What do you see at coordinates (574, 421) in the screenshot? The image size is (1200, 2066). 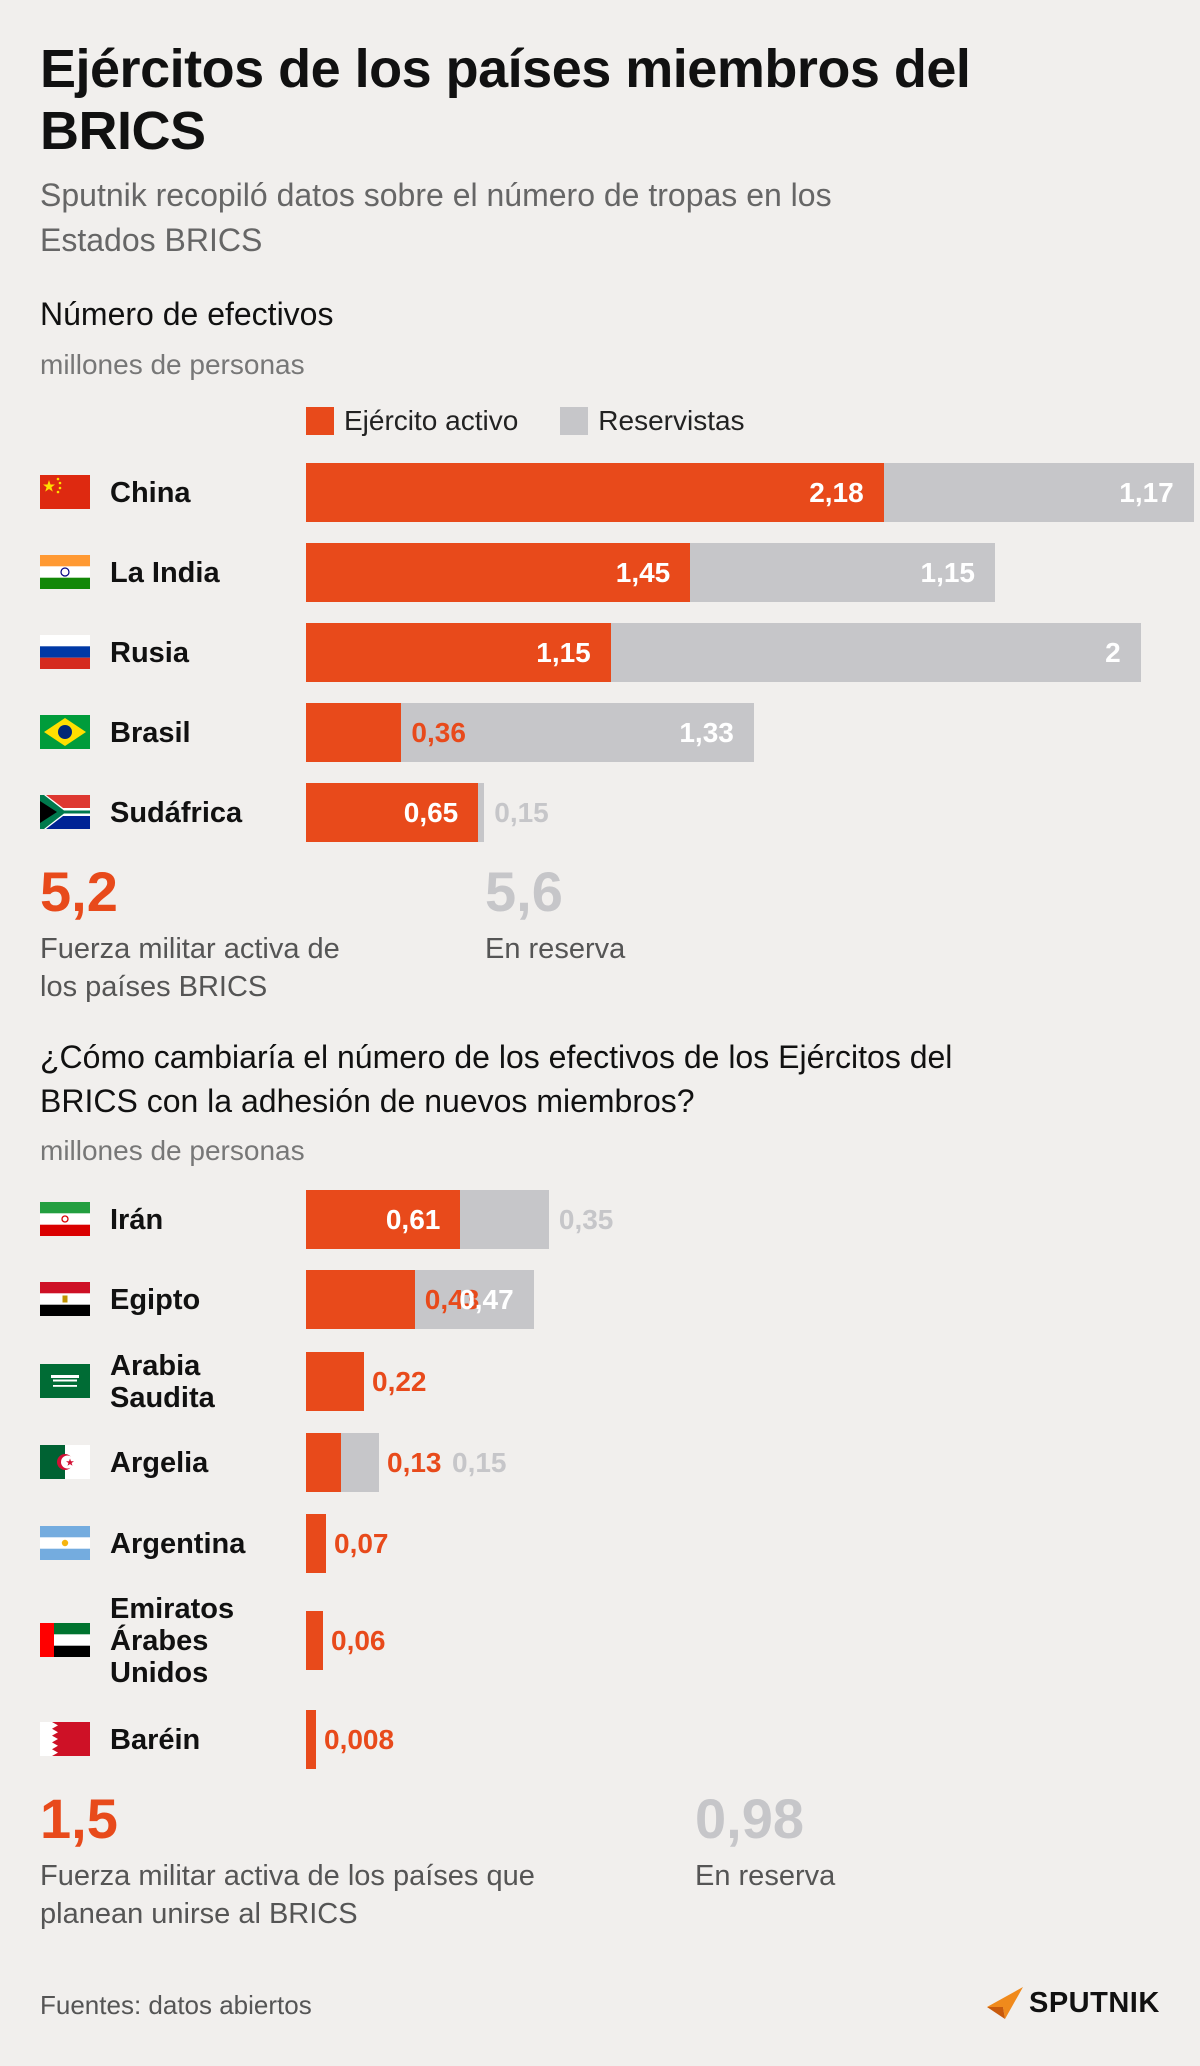 I see `legend-reserve-swatch` at bounding box center [574, 421].